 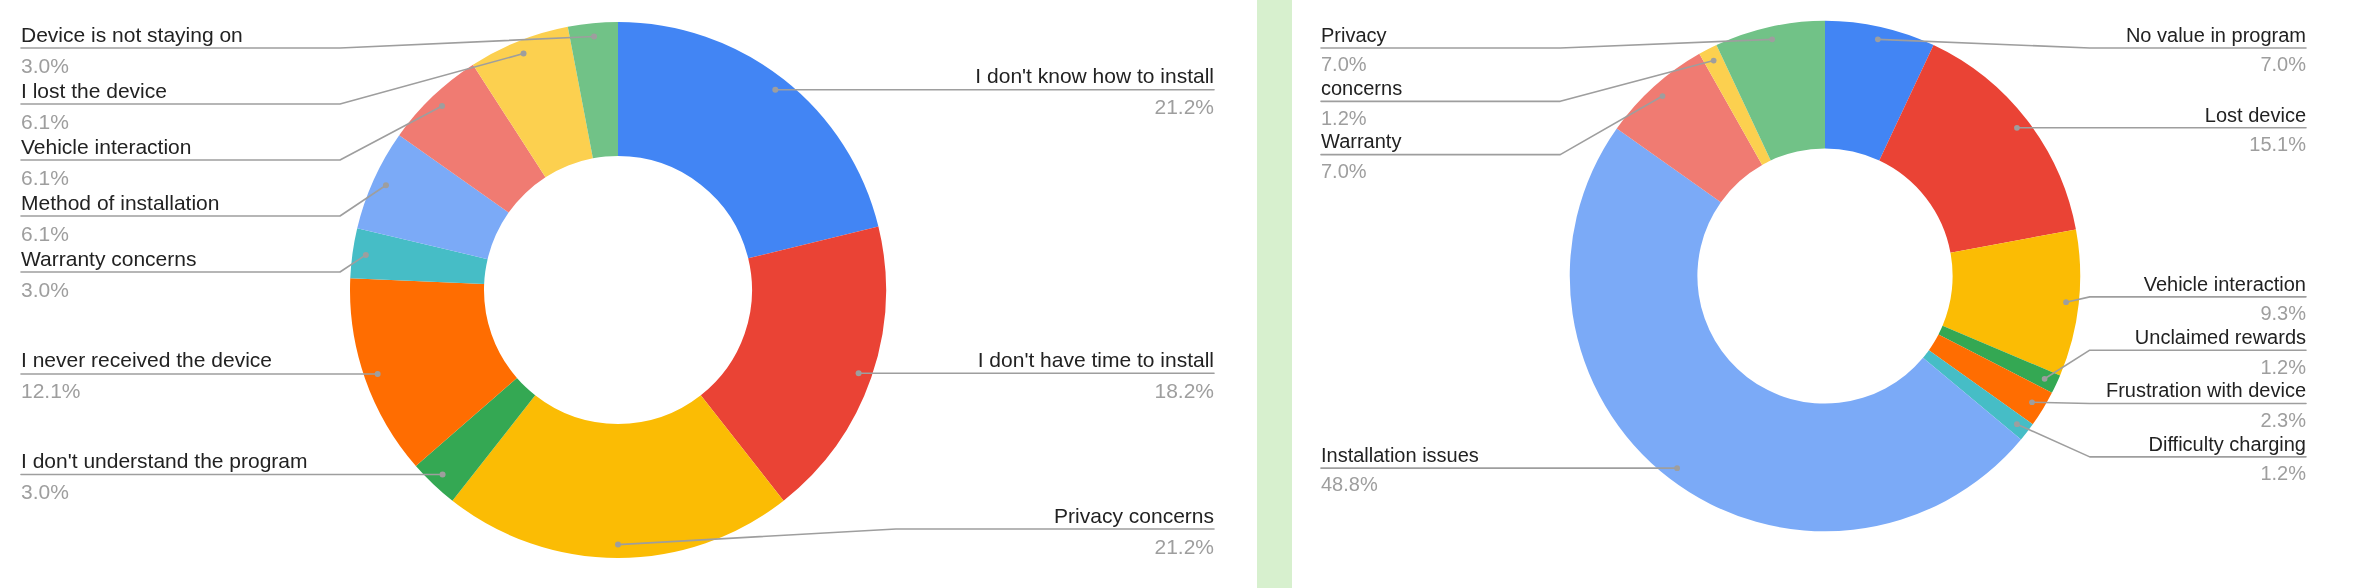 What do you see at coordinates (2220, 337) in the screenshot?
I see `slice-label: Unclaimed rewards` at bounding box center [2220, 337].